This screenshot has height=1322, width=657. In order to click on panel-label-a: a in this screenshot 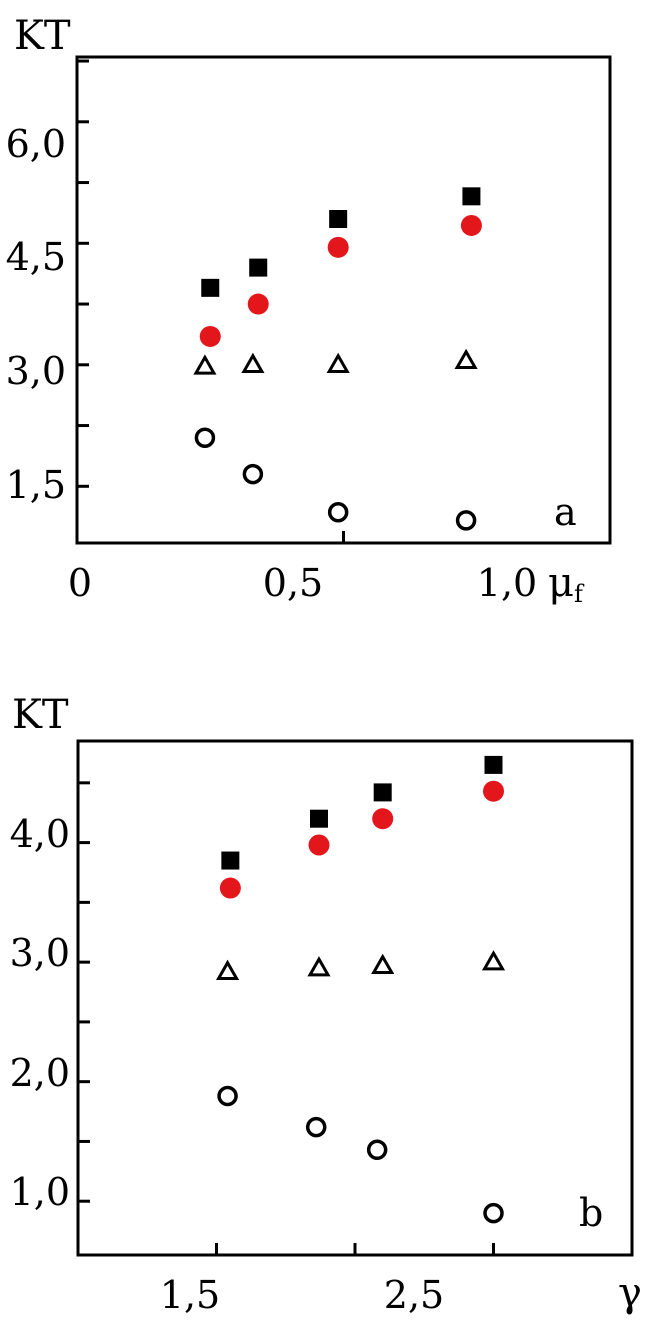, I will do `click(565, 512)`.